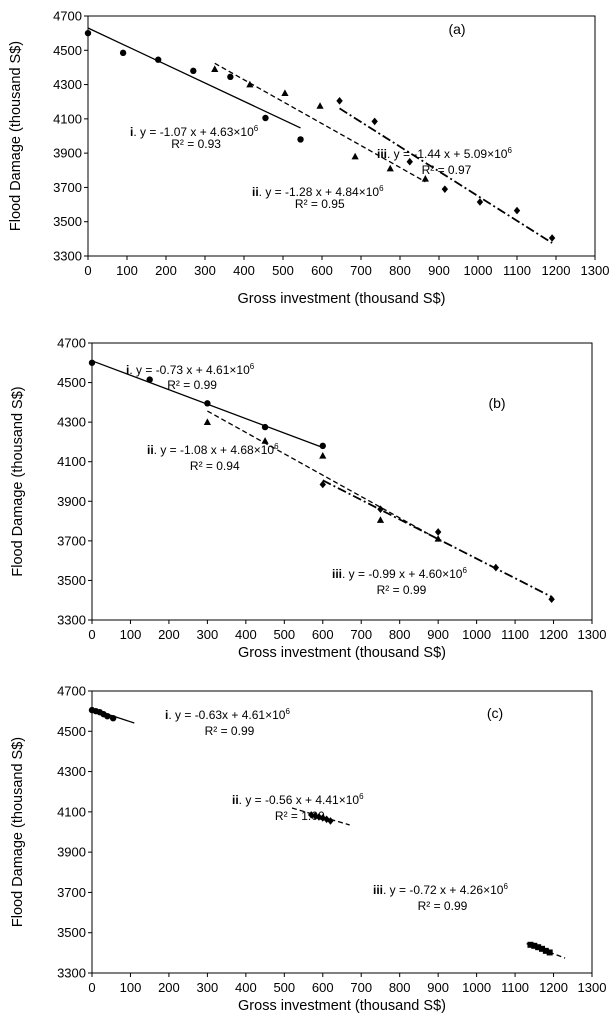 The width and height of the screenshot is (615, 1026). I want to click on equation-text: . y = -0.56 x + 4.41×10, so click(299, 800).